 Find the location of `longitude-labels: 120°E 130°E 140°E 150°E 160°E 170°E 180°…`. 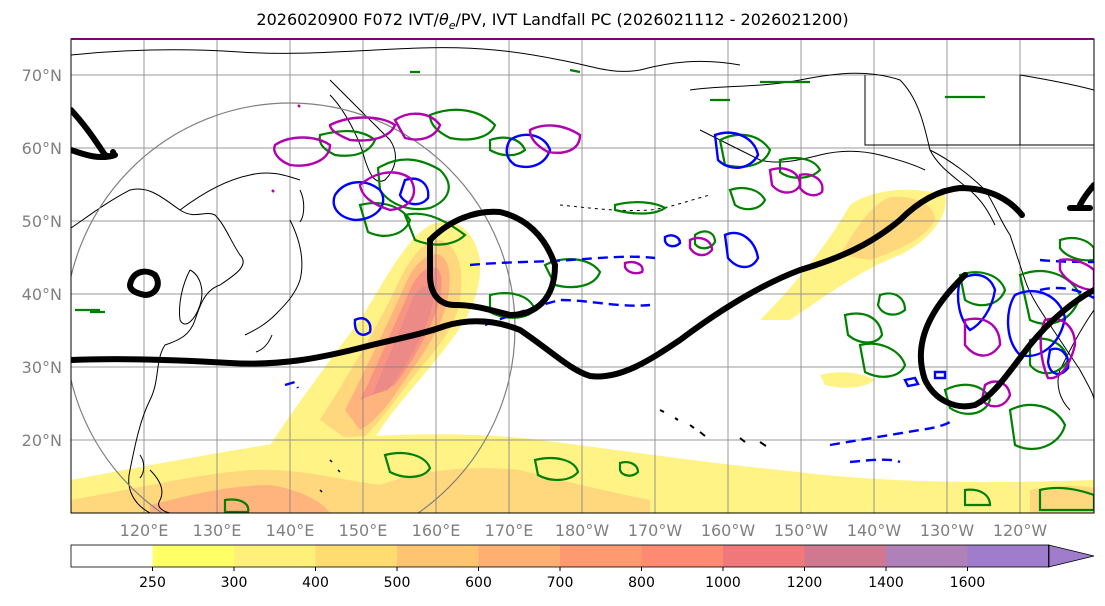

longitude-labels: 120°E 130°E 140°E 150°E 160°E 170°E 180°… is located at coordinates (584, 530).